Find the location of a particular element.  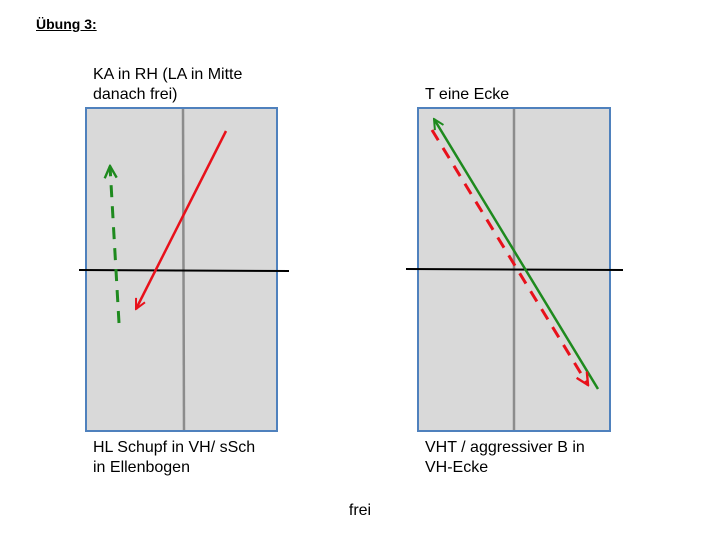

left-table-net is located at coordinates (184, 270).